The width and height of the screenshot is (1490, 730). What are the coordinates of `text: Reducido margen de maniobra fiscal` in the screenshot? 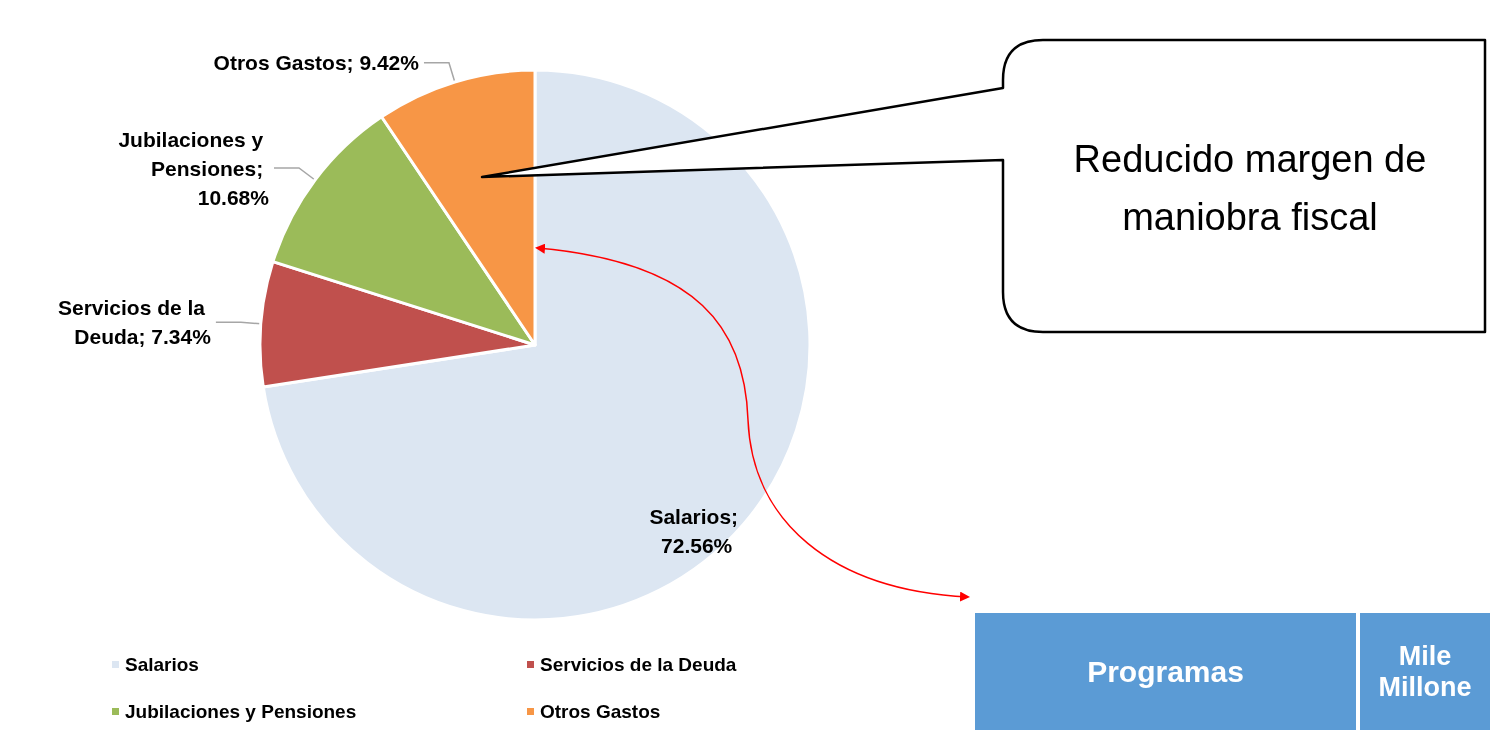 It's located at (1250, 188).